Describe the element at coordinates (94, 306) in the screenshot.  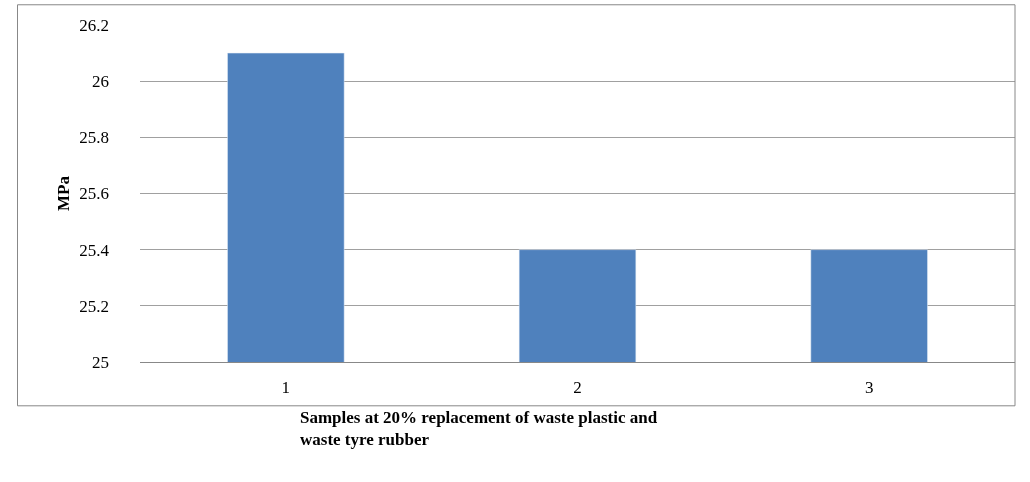
I see `y-tick-label: 25.2` at that location.